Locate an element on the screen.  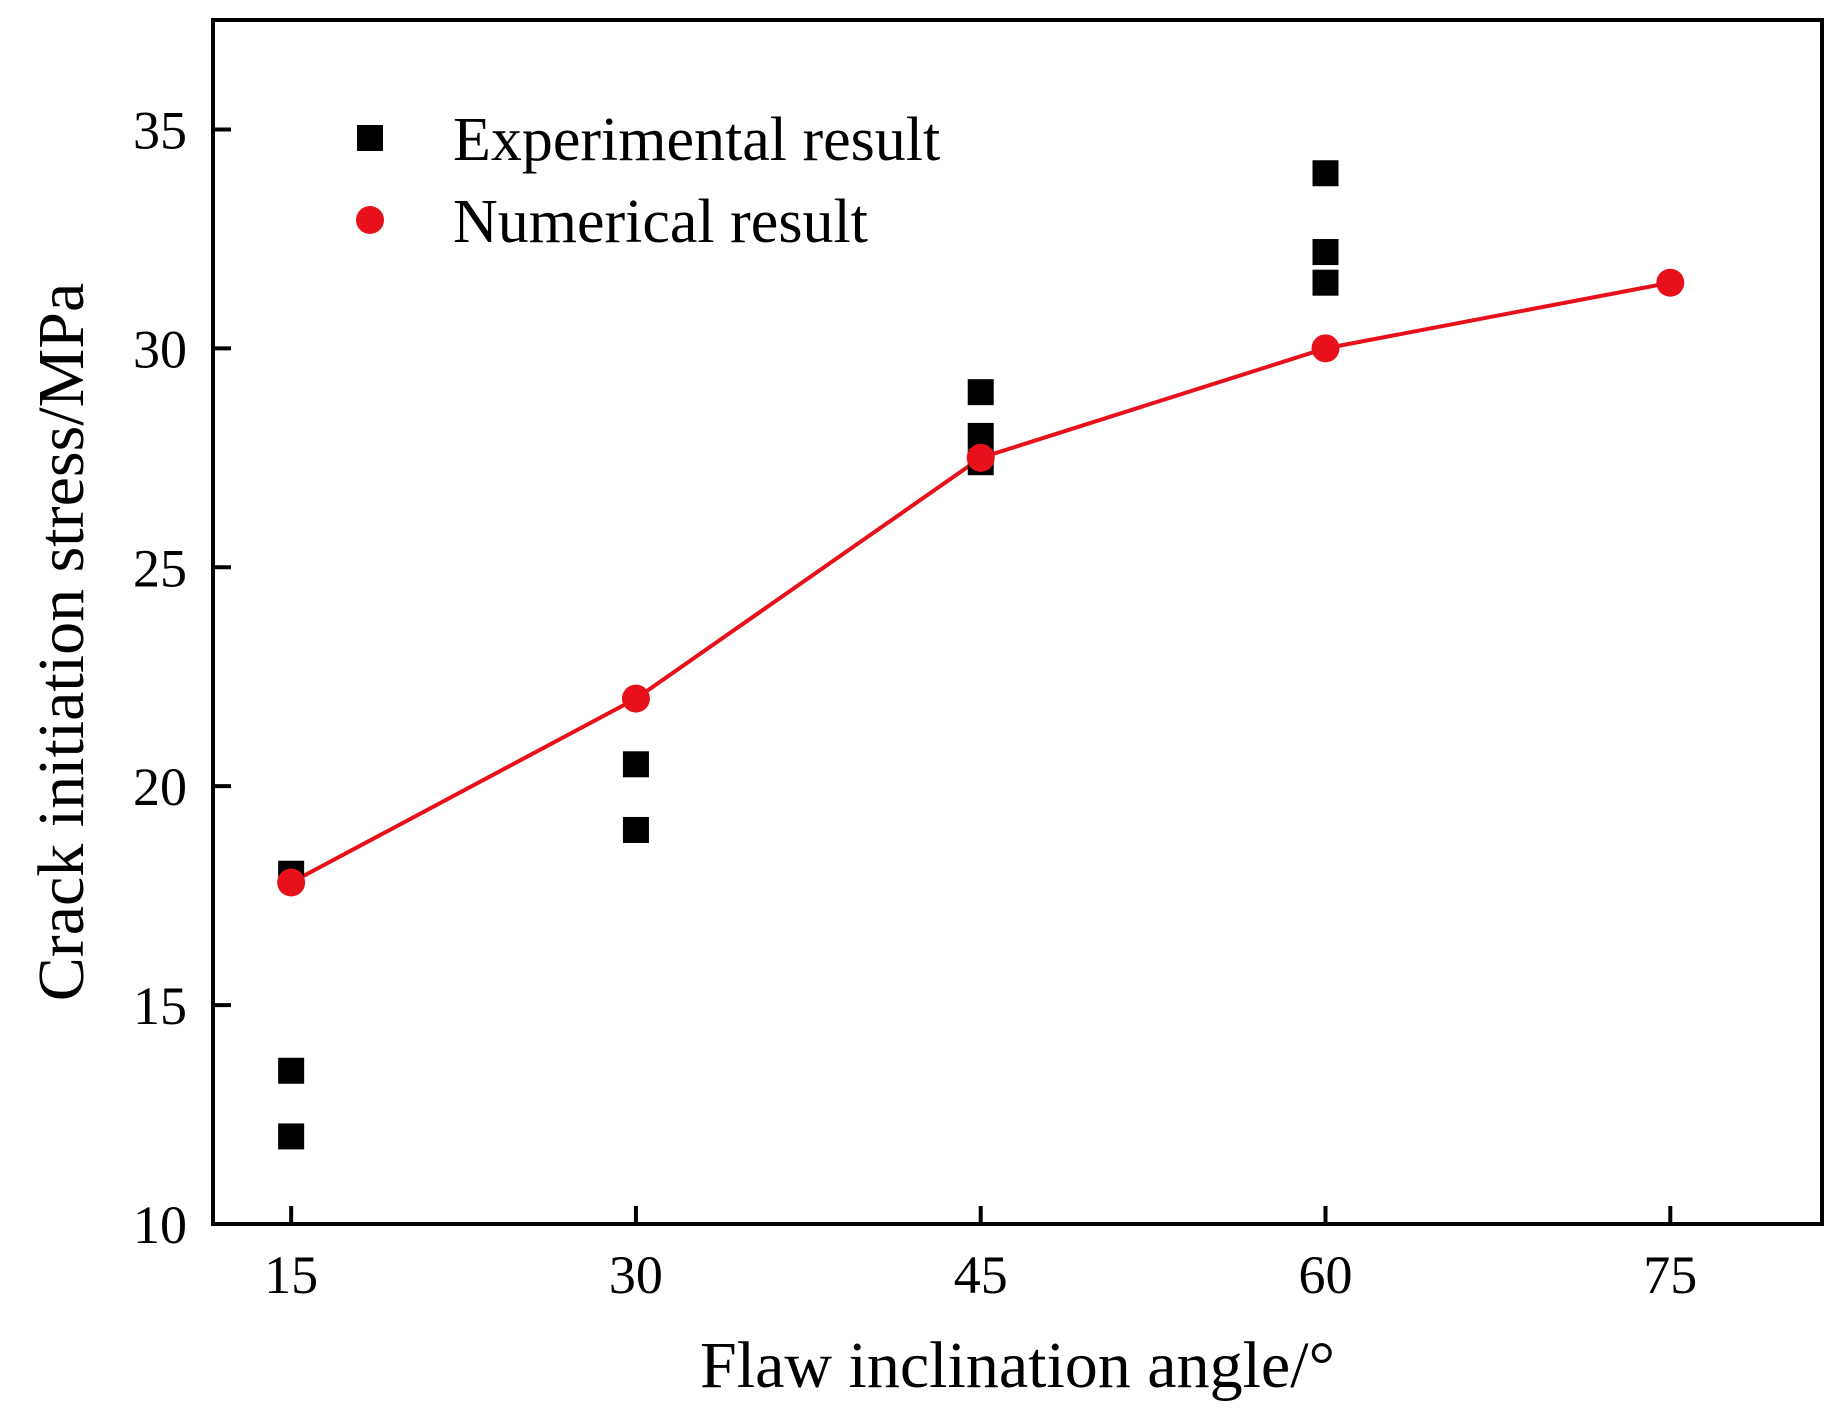
y-tick-label: 30 is located at coordinates (160, 349).